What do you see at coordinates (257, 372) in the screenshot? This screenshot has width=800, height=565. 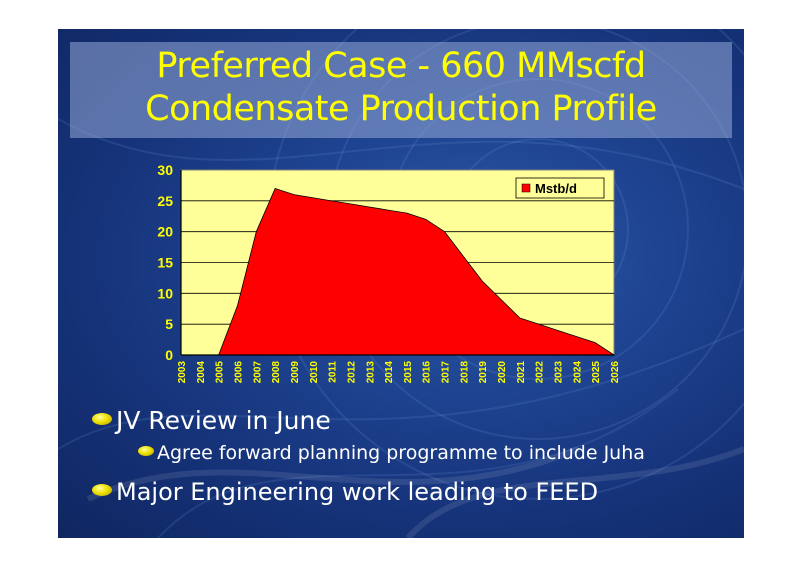 I see `x-tick-label: 2007` at bounding box center [257, 372].